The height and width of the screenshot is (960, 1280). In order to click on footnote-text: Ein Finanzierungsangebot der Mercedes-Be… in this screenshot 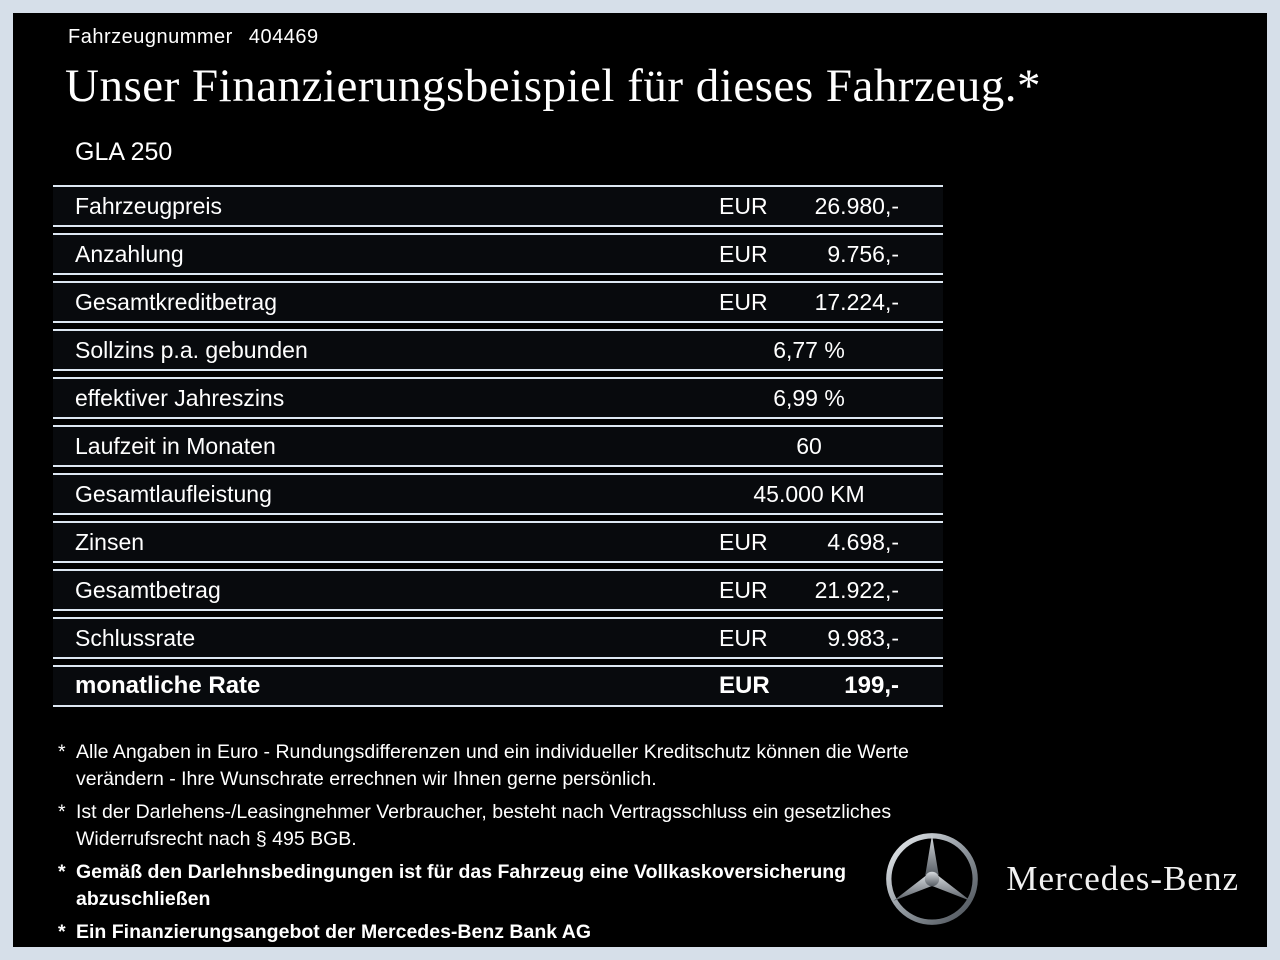, I will do `click(334, 932)`.